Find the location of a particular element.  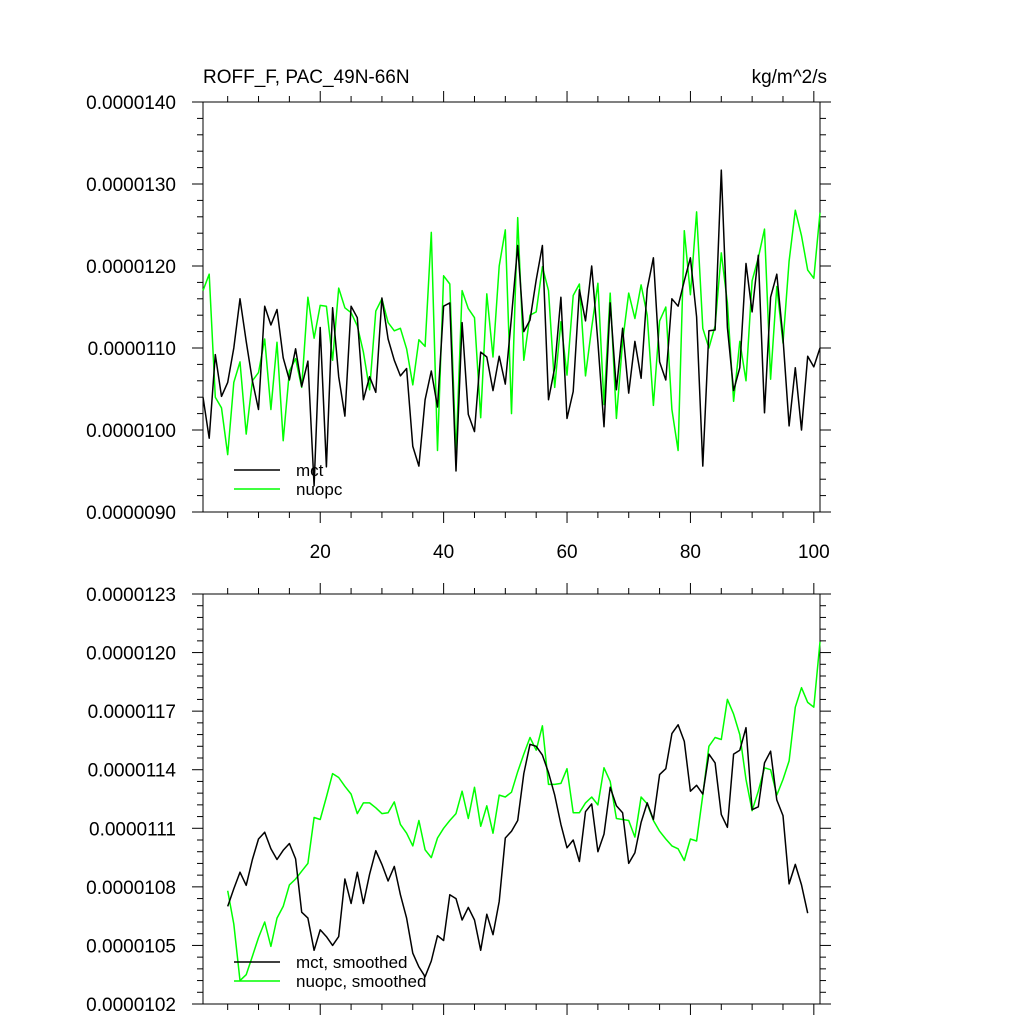

legend-label: nuopc, smoothed is located at coordinates (361, 981).